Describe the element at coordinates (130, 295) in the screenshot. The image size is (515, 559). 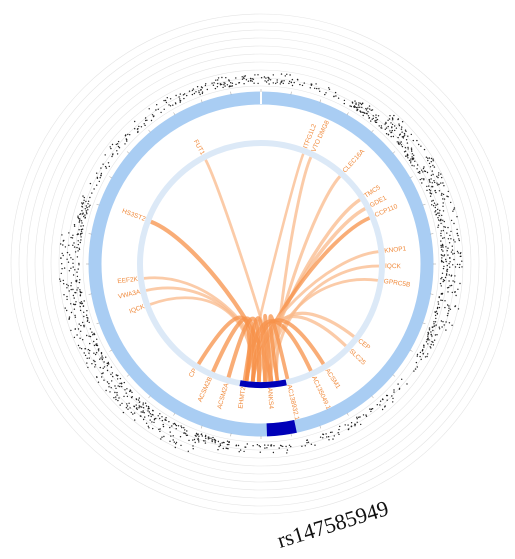
I see `gene-label: VWA3A` at that location.